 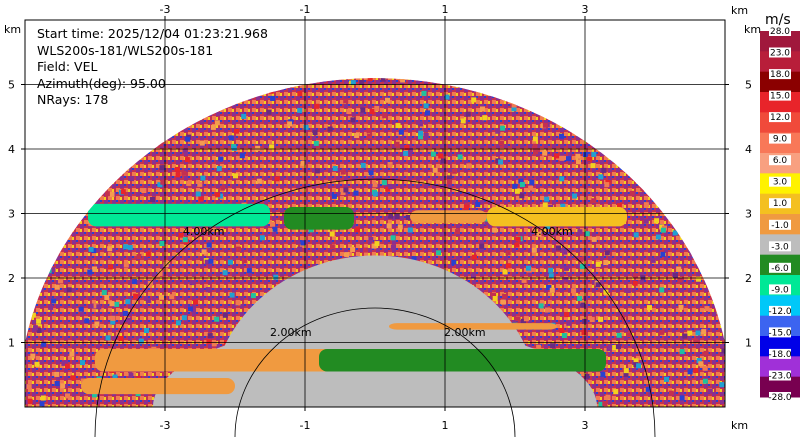 What do you see at coordinates (748, 214) in the screenshot?
I see `y-tick-label-right: 3` at bounding box center [748, 214].